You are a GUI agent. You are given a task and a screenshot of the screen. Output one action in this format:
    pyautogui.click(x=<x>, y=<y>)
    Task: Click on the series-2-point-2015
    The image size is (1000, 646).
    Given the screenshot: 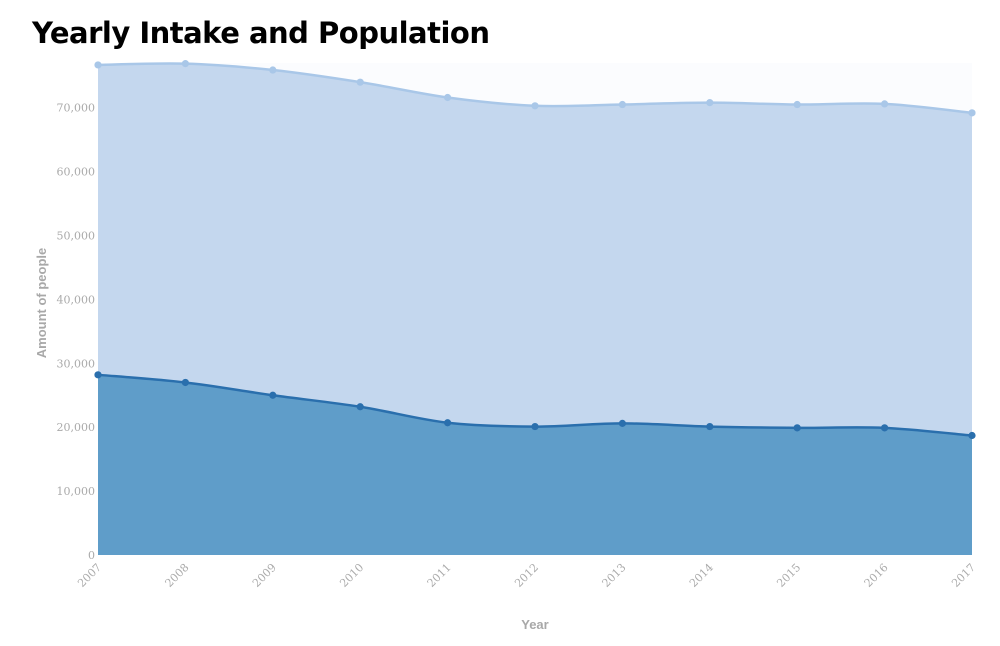 What is the action you would take?
    pyautogui.click(x=797, y=428)
    